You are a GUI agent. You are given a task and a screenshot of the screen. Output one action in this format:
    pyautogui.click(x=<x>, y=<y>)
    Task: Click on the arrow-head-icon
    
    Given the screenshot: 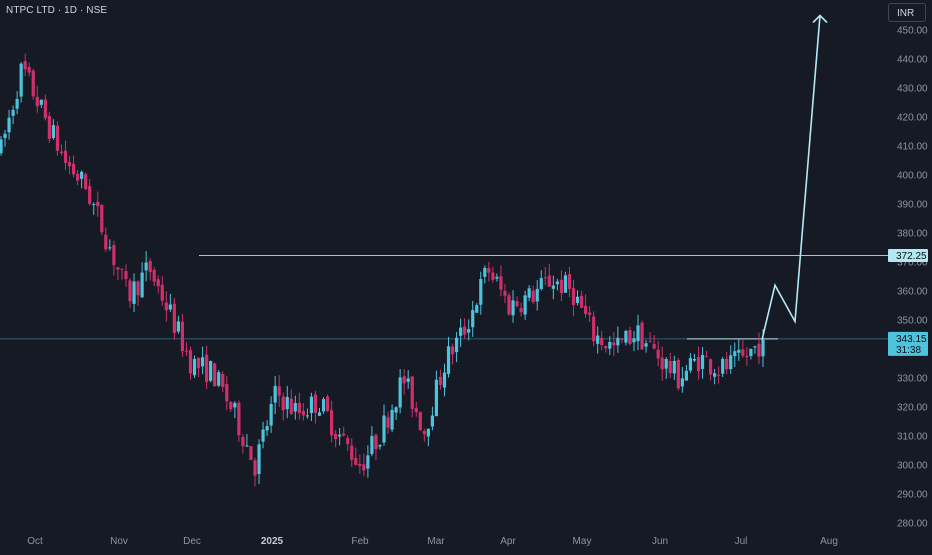 What is the action you would take?
    pyautogui.click(x=820, y=19)
    